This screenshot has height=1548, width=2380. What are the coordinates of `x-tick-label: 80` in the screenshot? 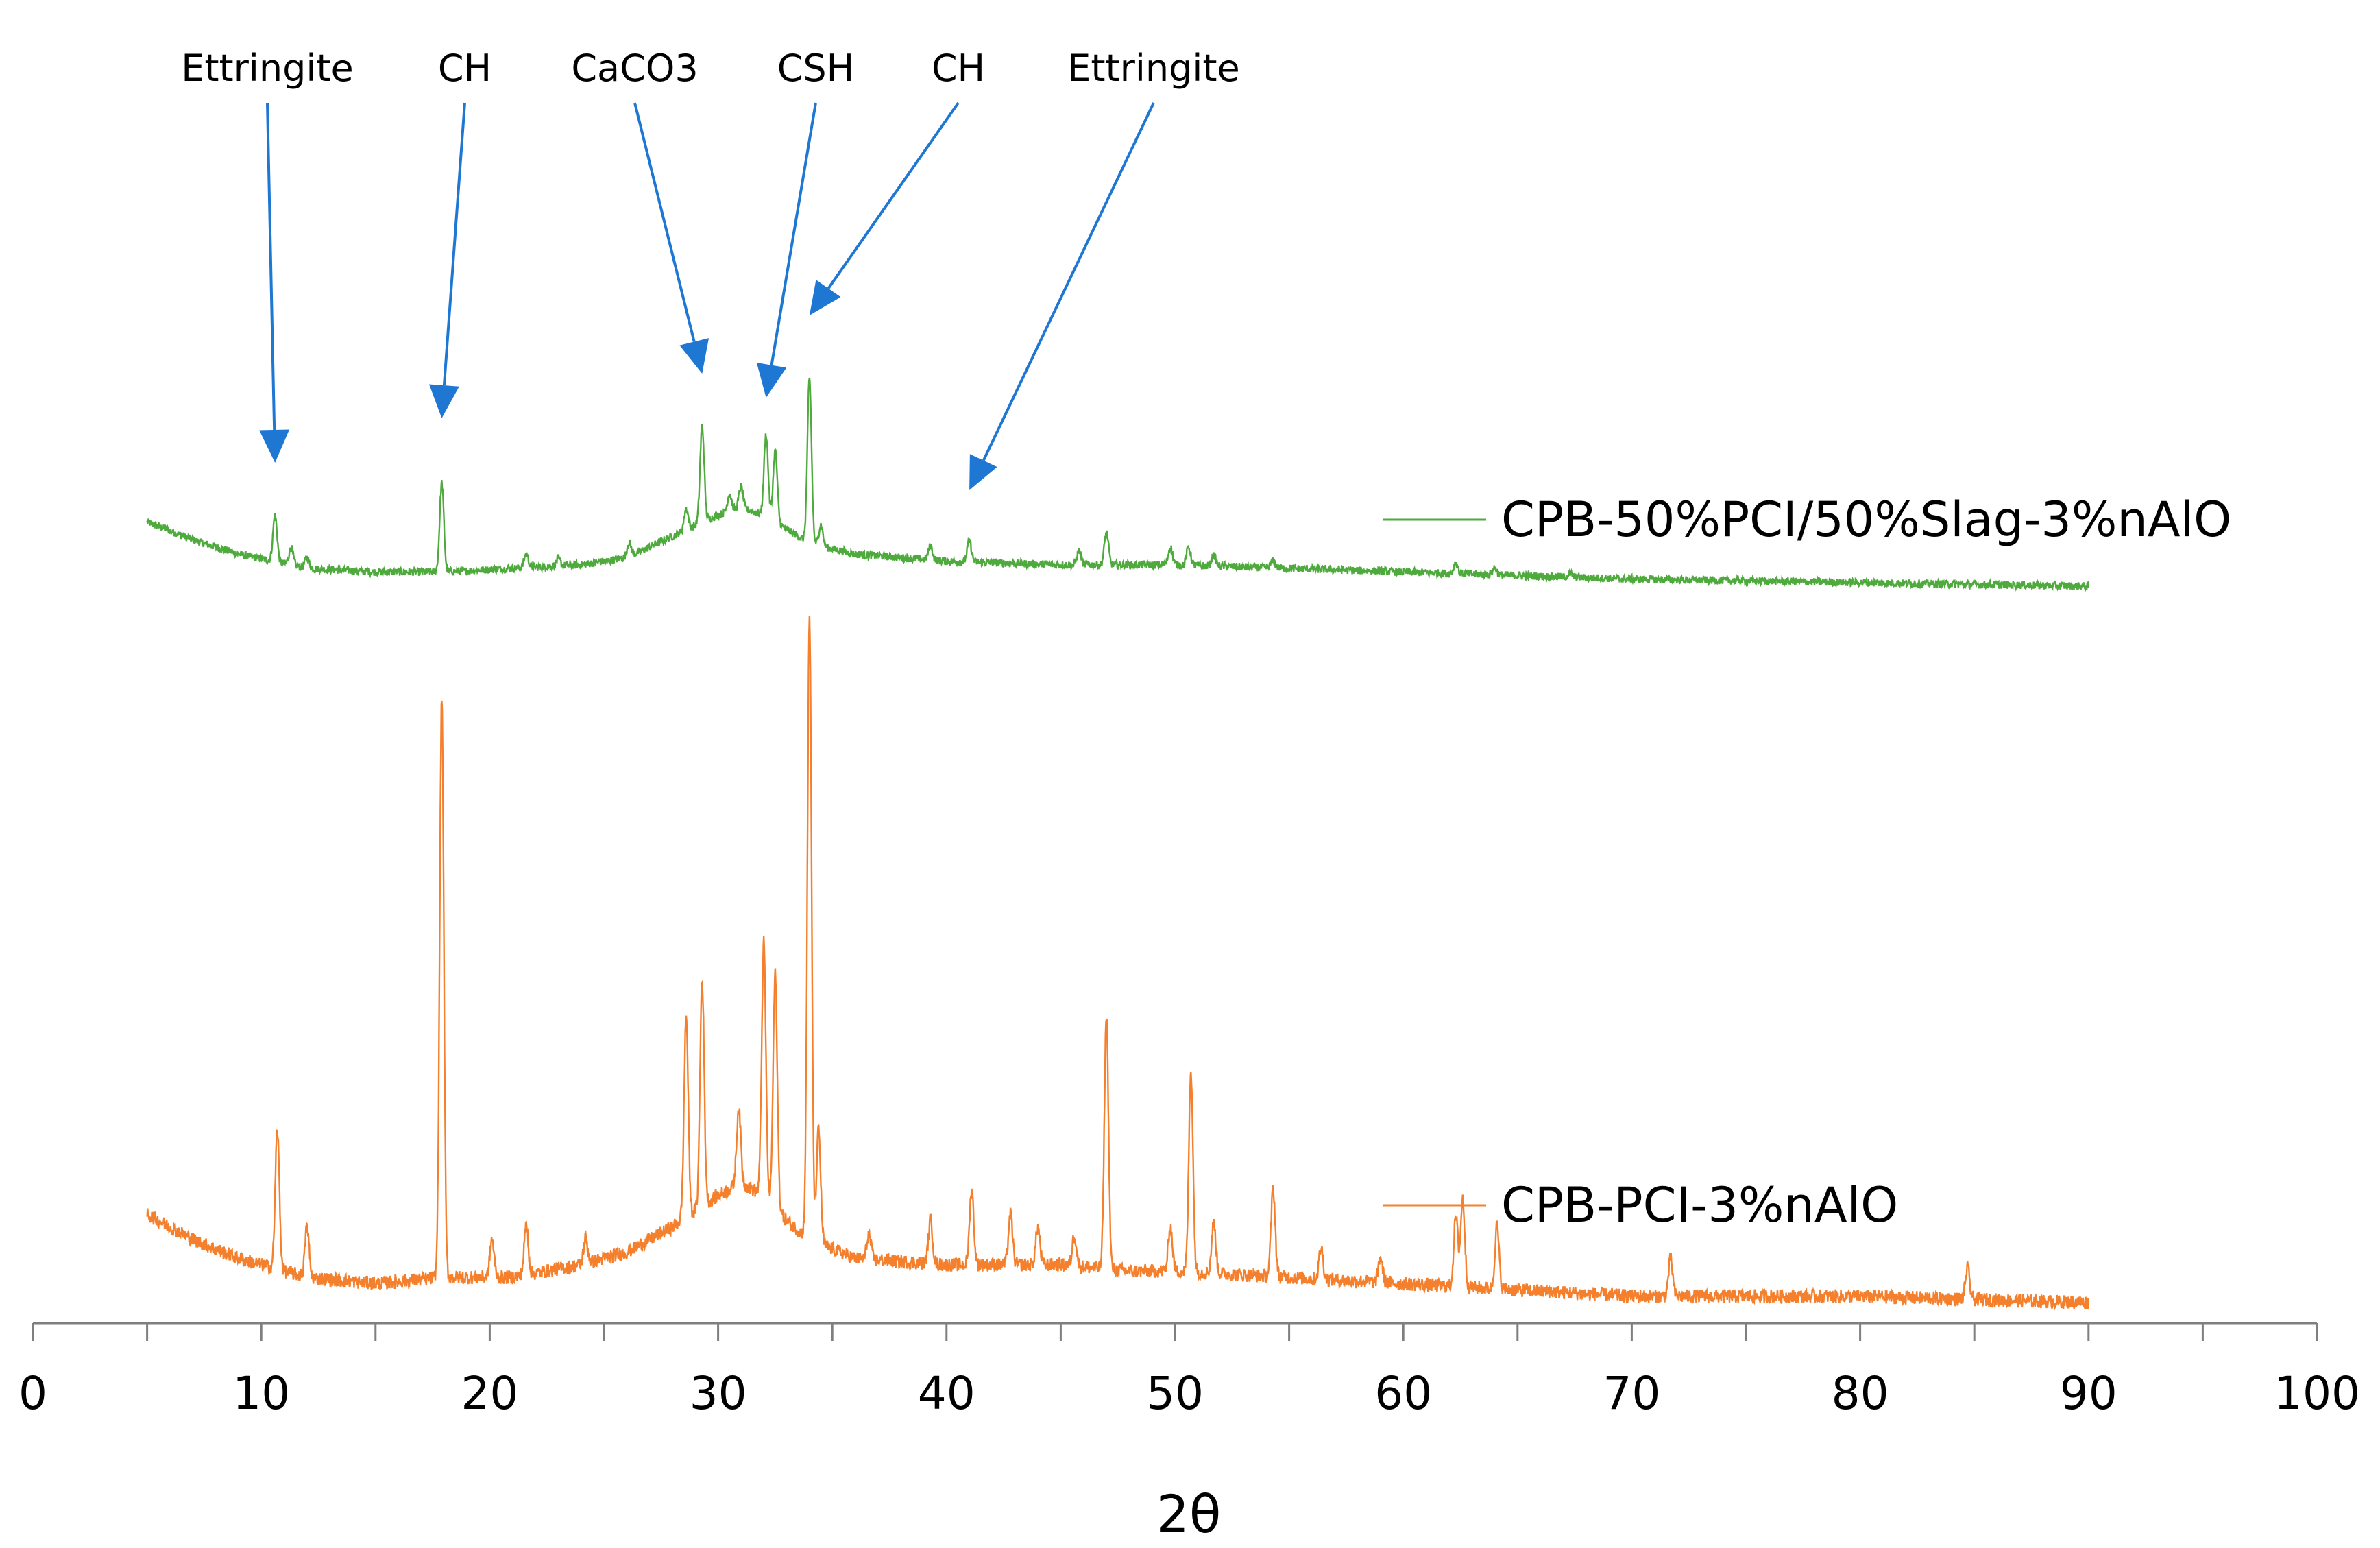 It's located at (1860, 1393).